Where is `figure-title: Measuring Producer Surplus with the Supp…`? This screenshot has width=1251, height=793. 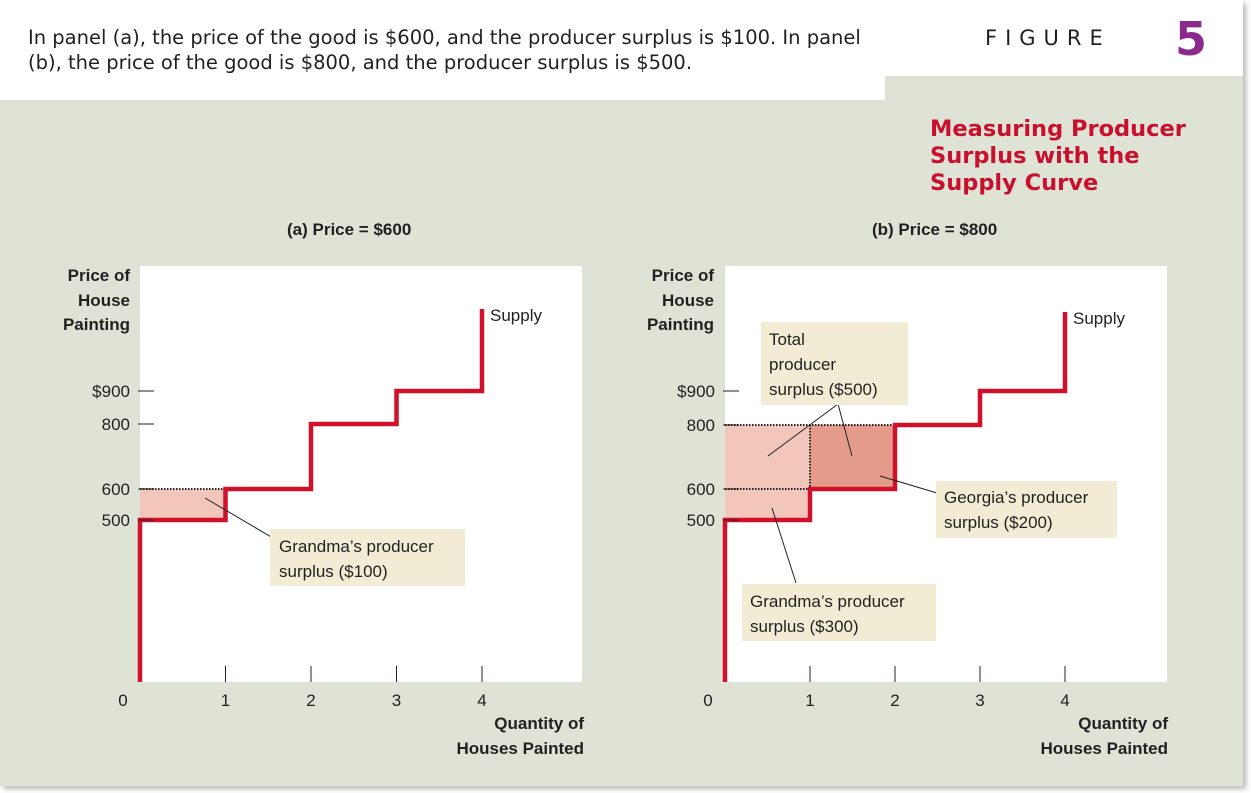 figure-title: Measuring Producer Surplus with the Supp… is located at coordinates (1058, 156).